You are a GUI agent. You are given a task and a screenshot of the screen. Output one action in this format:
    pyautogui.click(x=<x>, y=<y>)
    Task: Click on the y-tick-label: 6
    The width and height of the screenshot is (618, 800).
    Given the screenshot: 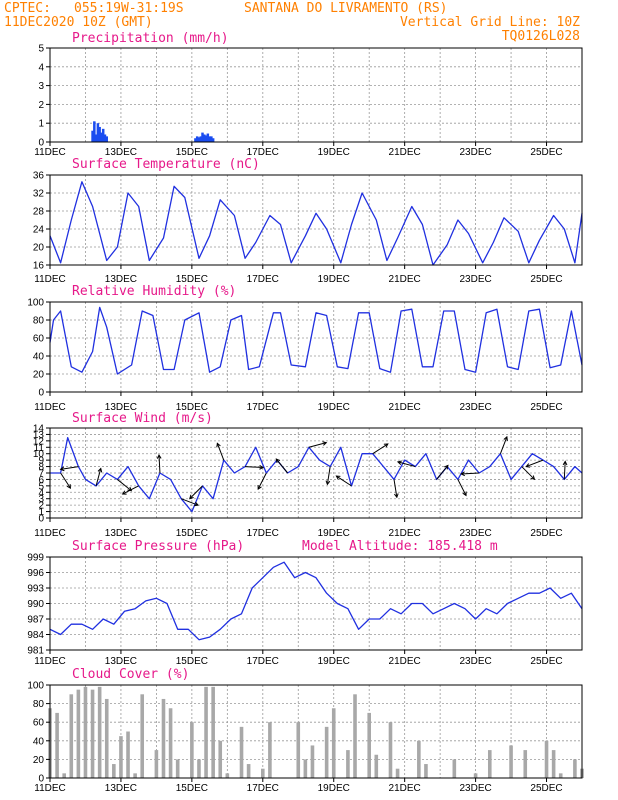 What is the action you would take?
    pyautogui.click(x=41, y=480)
    